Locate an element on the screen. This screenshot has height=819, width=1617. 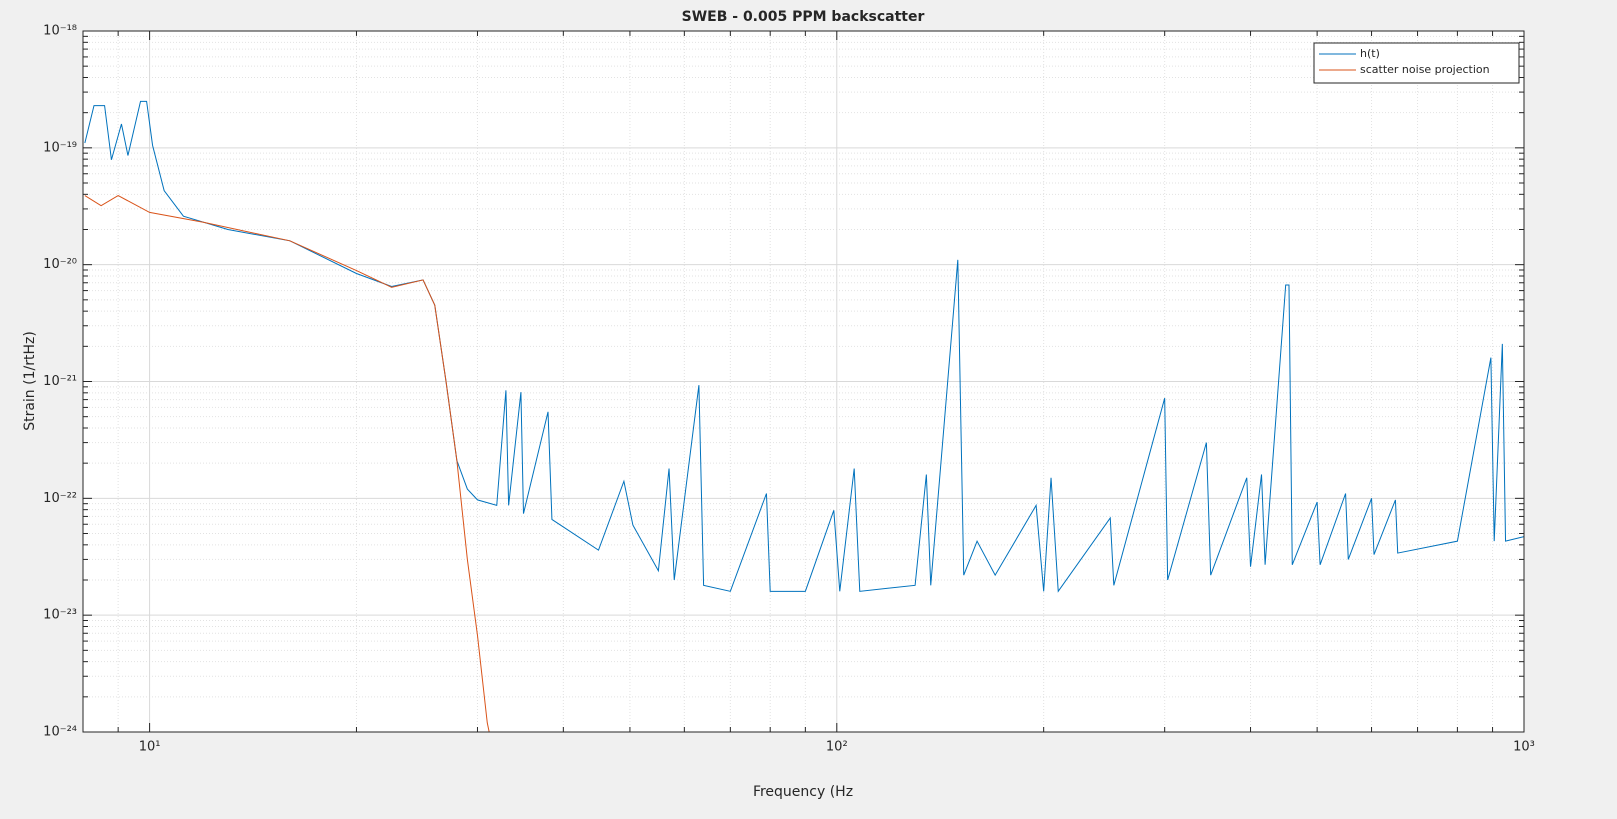
y-tick-label: 10⁻²⁴ is located at coordinates (60, 732).